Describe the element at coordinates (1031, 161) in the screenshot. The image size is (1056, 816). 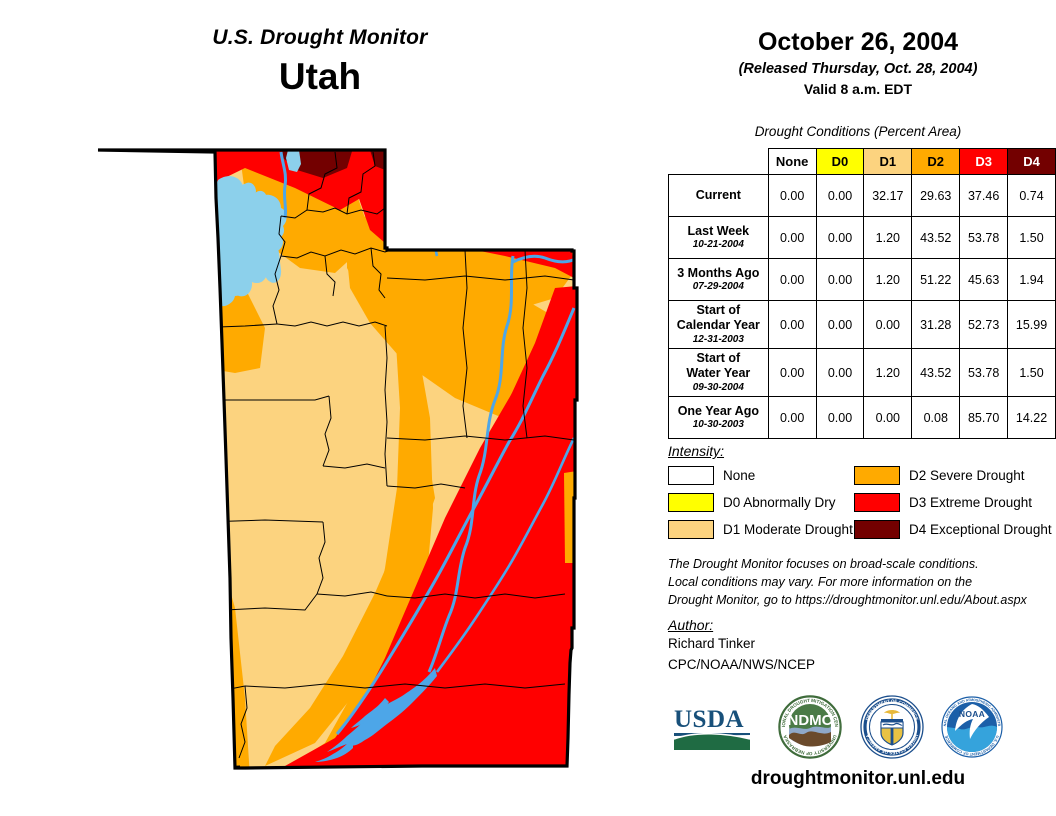
I see `table-header-d4: D4` at that location.